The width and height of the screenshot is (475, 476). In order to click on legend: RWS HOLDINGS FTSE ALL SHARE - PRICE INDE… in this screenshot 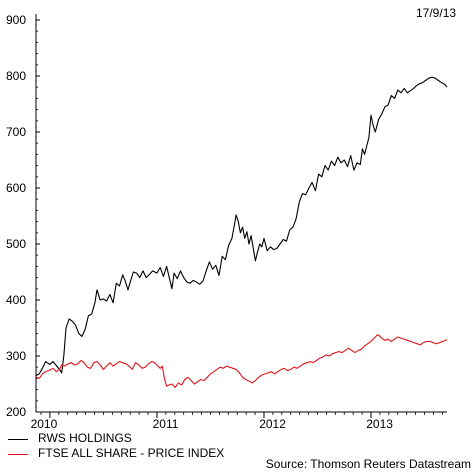, I will do `click(116, 446)`.